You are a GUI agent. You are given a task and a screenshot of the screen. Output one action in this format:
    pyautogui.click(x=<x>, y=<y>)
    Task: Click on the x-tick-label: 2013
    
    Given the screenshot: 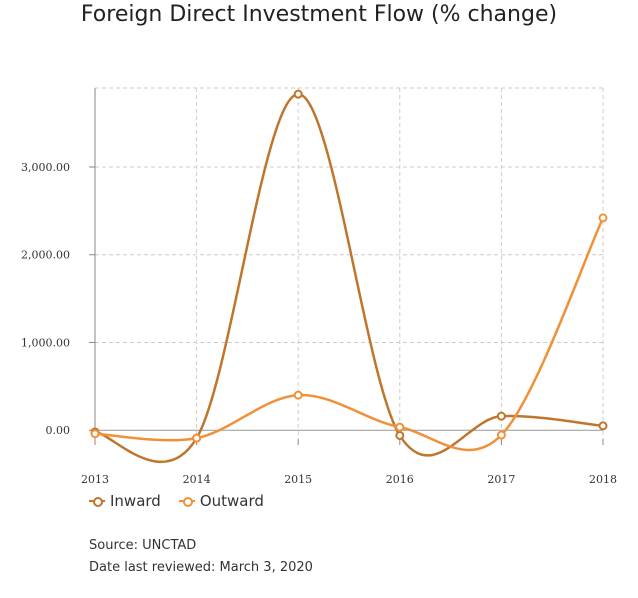 What is the action you would take?
    pyautogui.click(x=95, y=479)
    